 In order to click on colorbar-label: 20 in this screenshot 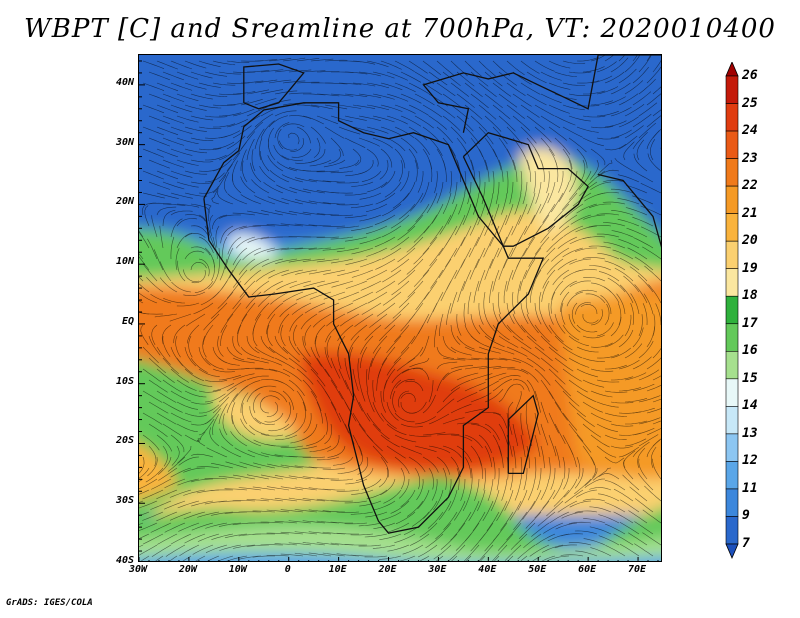, I will do `click(750, 241)`.